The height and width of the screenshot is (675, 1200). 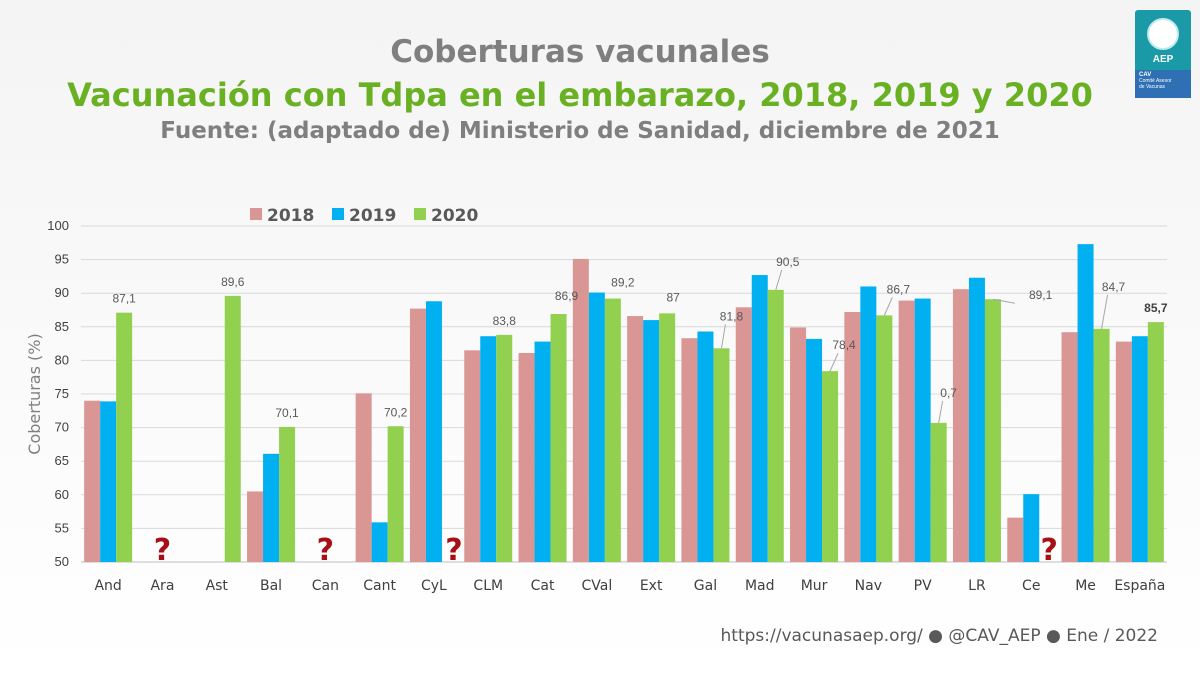 I want to click on bar-2019-LR, so click(x=976, y=419).